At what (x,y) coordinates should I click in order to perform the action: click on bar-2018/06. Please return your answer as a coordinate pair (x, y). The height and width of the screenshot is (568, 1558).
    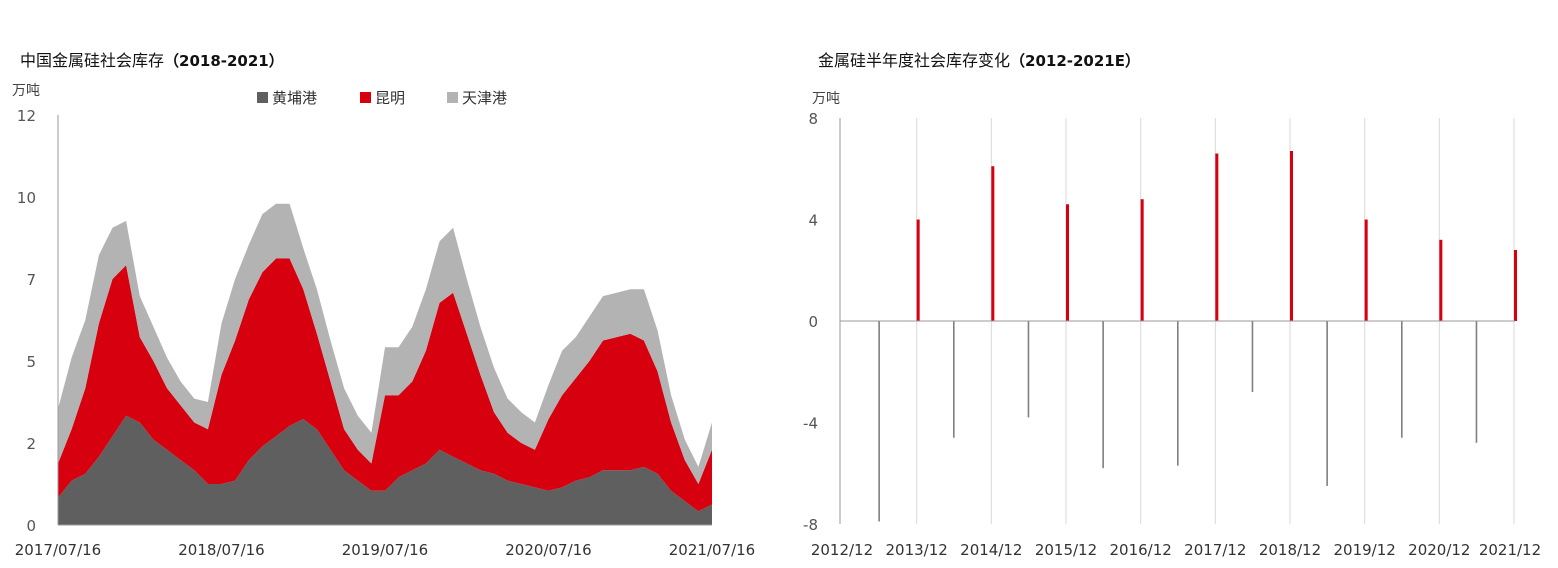
    Looking at the image, I should click on (1252, 357).